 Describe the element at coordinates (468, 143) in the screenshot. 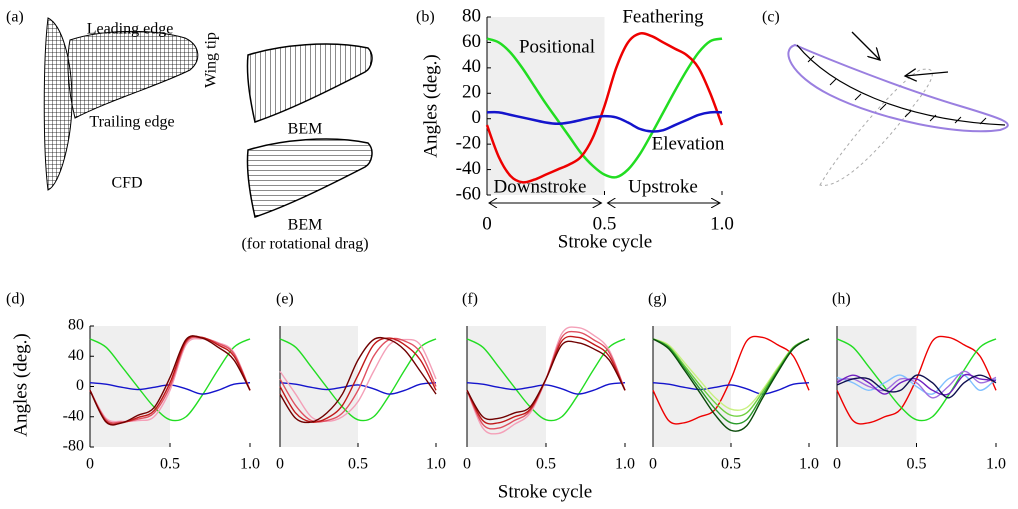

I see `y-tick-label: -20` at that location.